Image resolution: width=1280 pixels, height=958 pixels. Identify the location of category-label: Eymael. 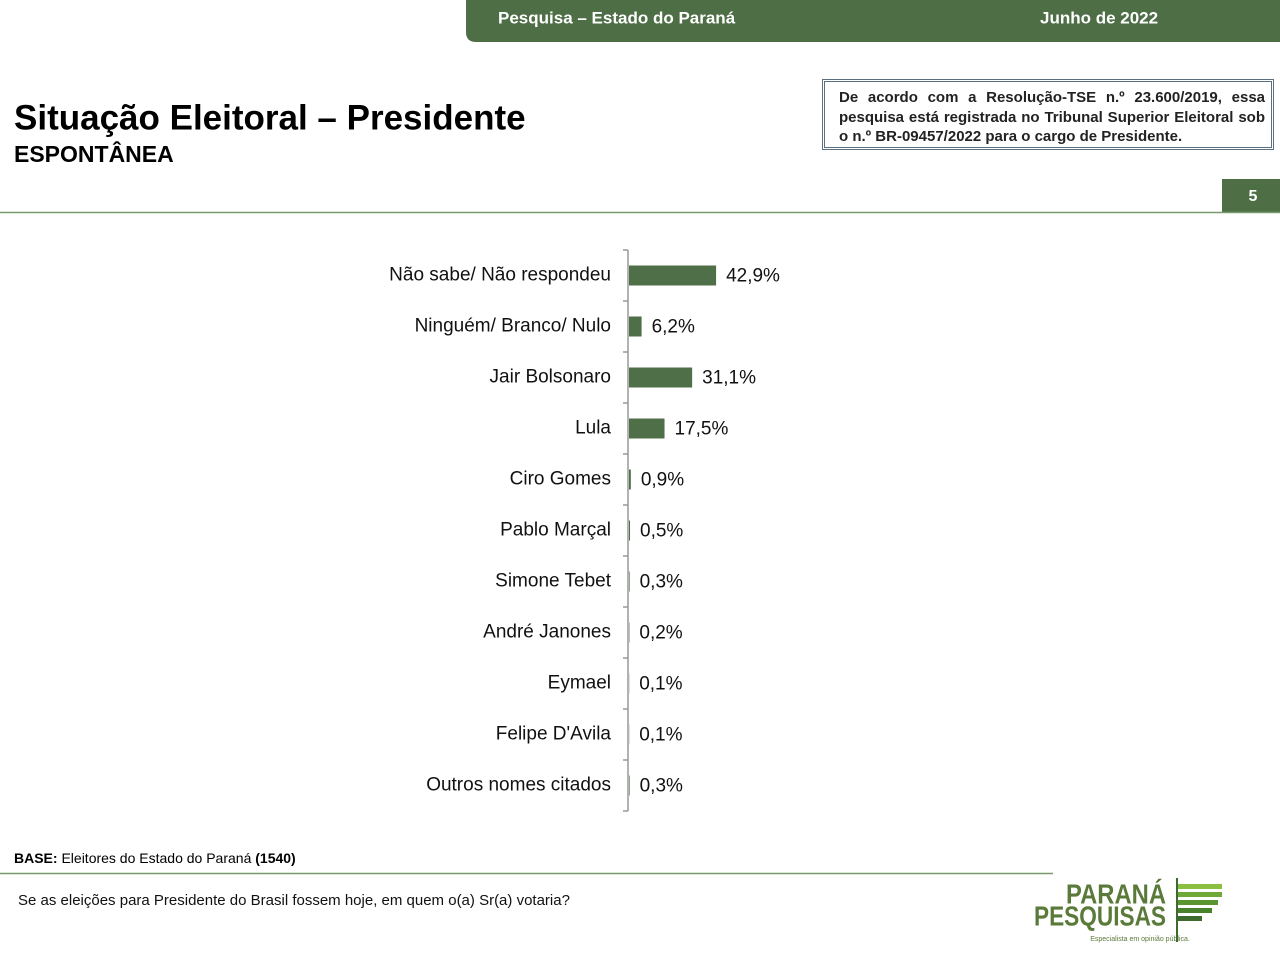
(579, 683).